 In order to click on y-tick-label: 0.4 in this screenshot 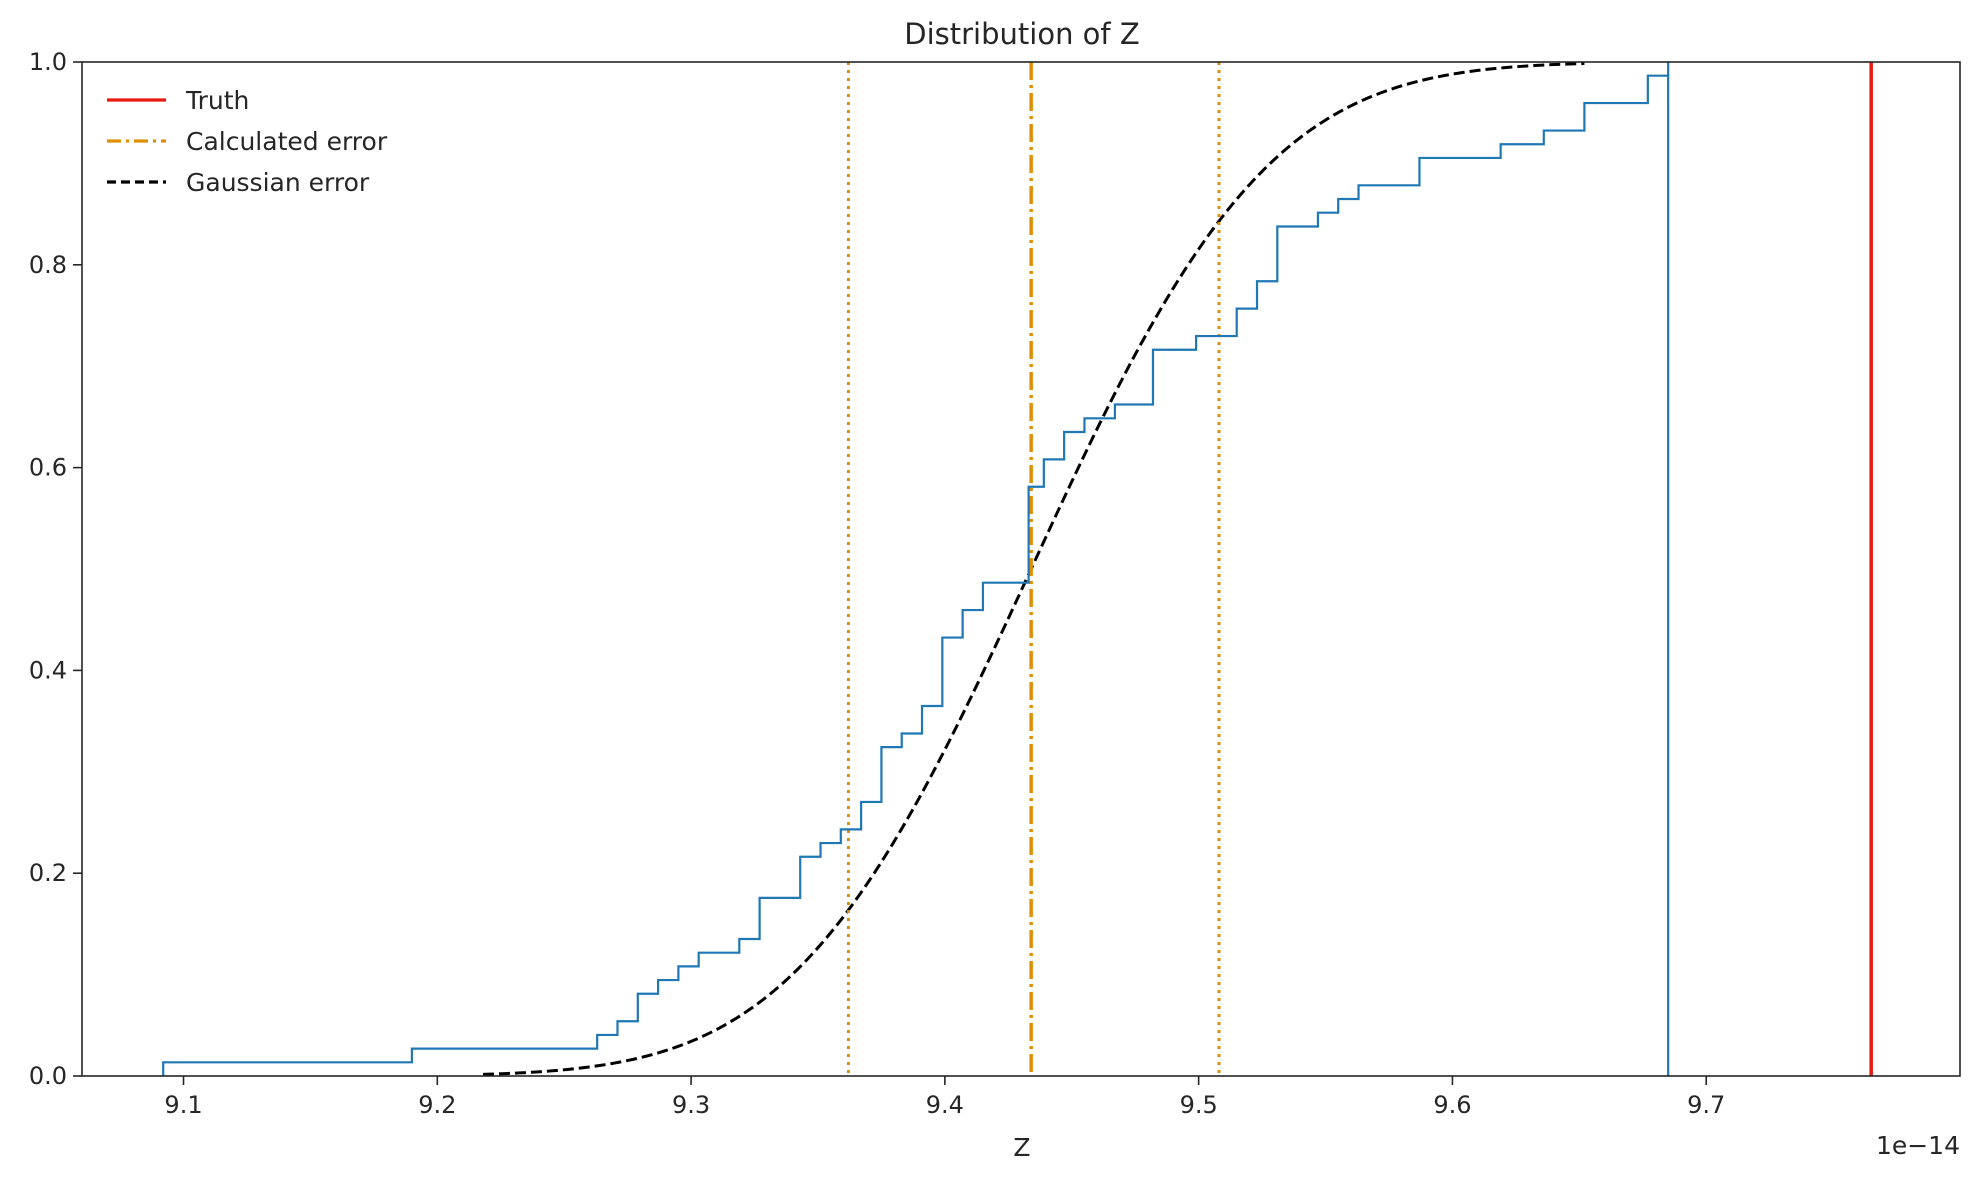, I will do `click(48, 670)`.